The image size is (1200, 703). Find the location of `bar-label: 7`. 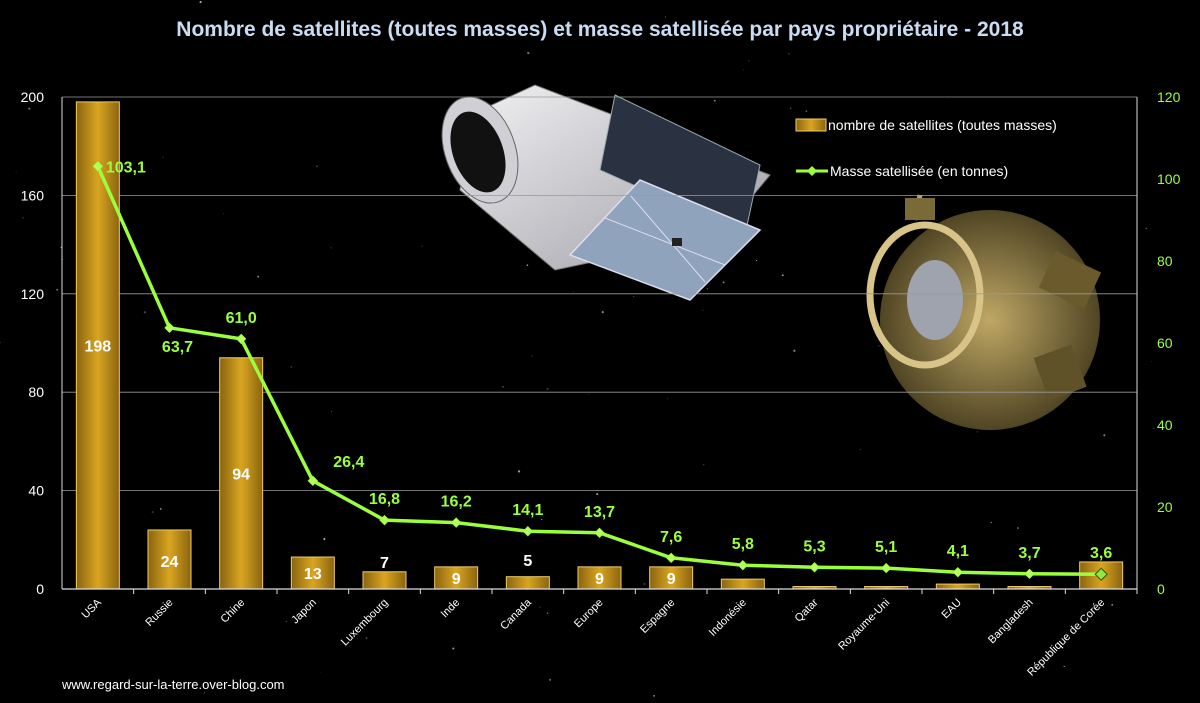

bar-label: 7 is located at coordinates (384, 563).